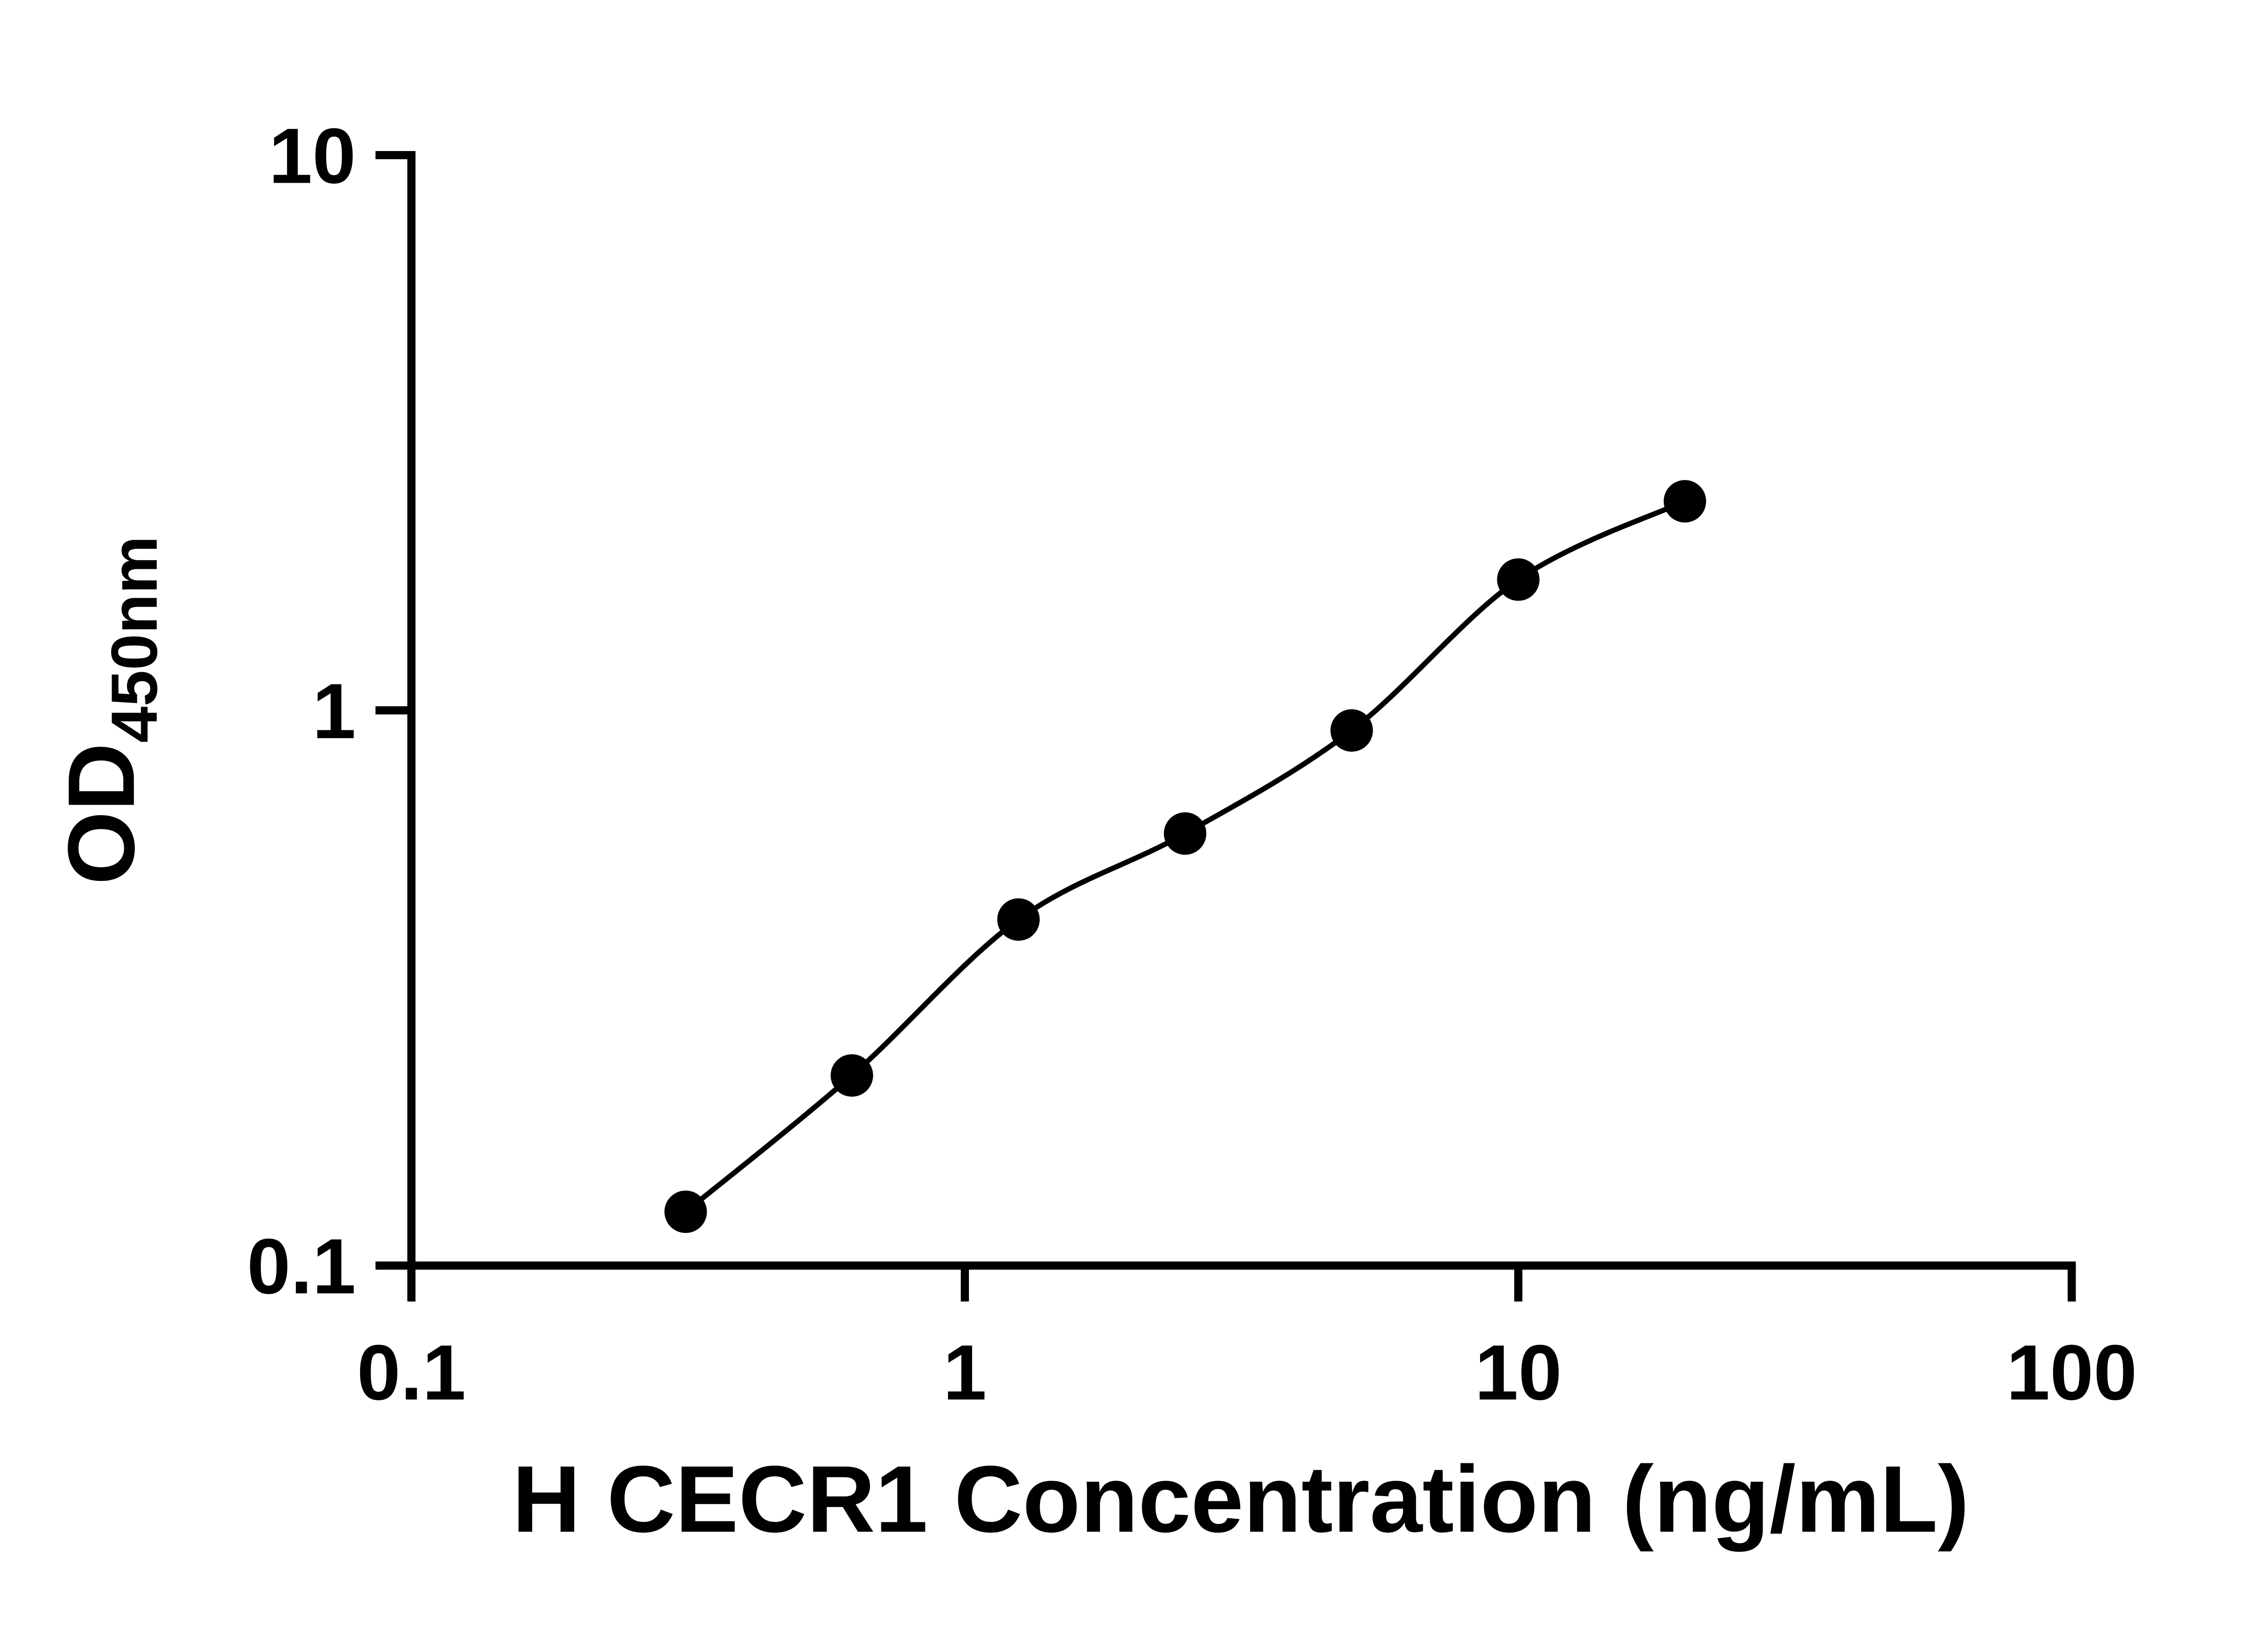 The height and width of the screenshot is (1633, 2268). Describe the element at coordinates (312, 156) in the screenshot. I see `y-axis-tick-label: 10` at that location.